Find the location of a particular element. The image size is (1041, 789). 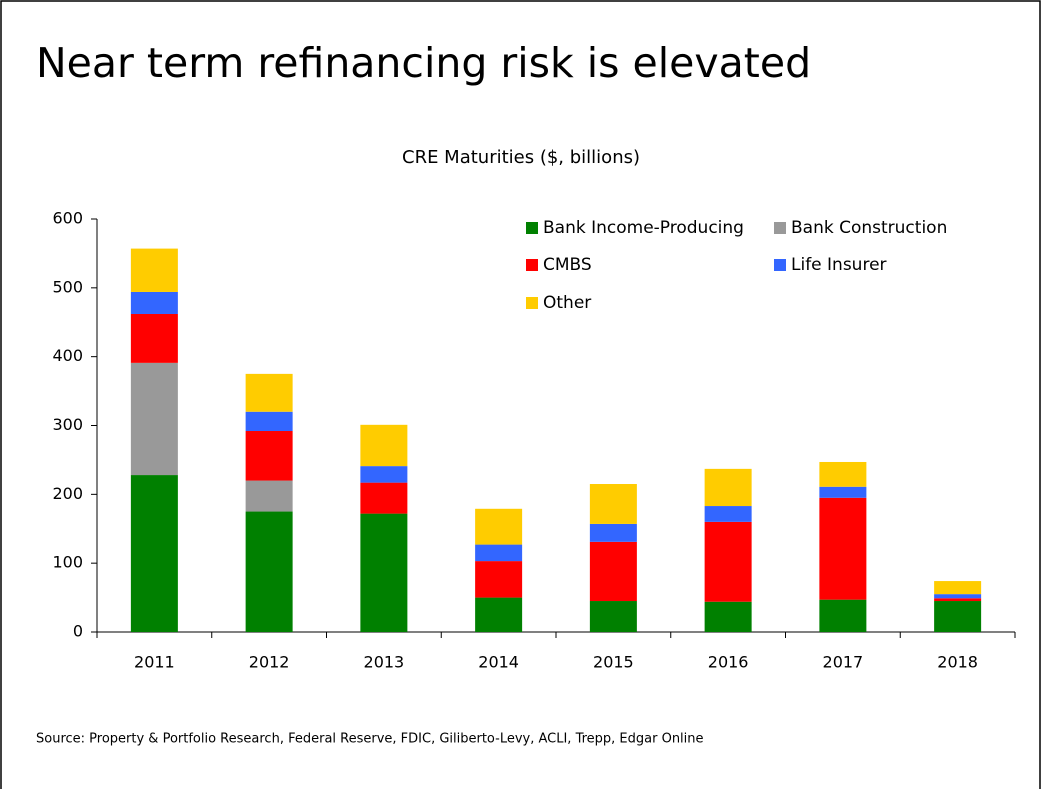

legend-label: CMBS is located at coordinates (567, 265).